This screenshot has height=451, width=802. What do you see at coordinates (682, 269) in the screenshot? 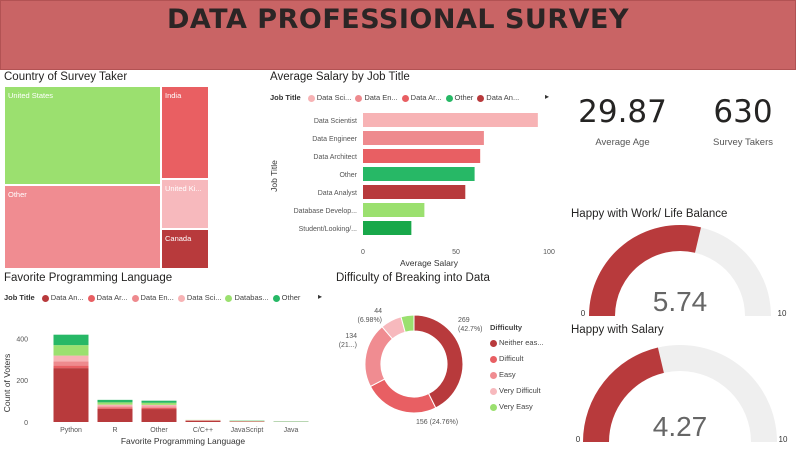
I see `worklife-gauge: 5.74 0 10` at bounding box center [682, 269].